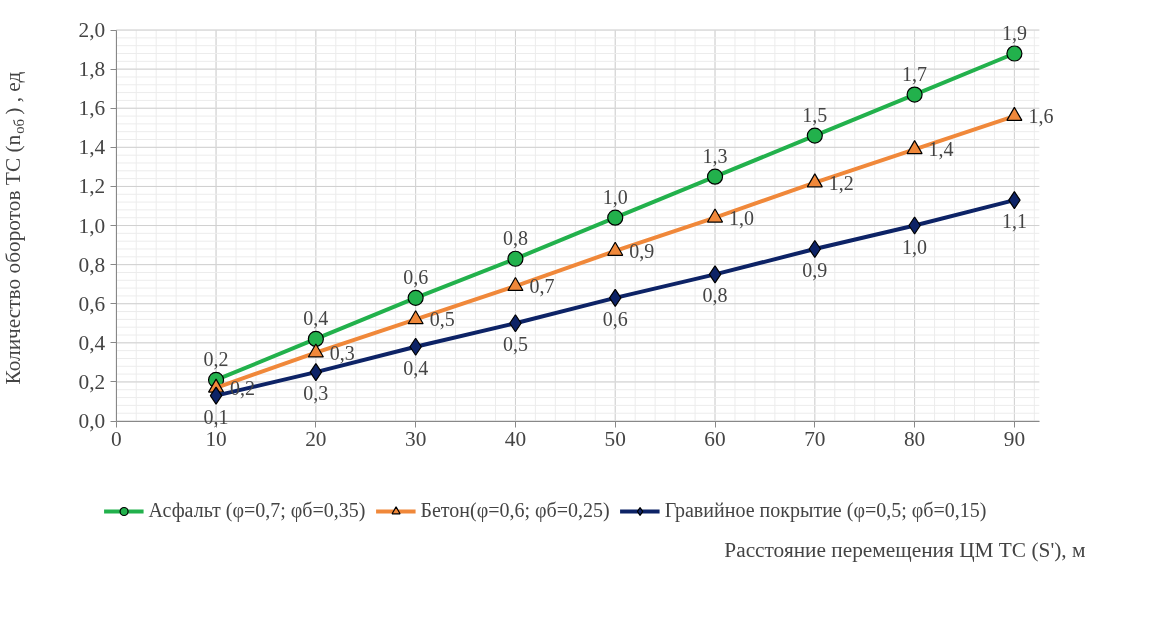 This screenshot has height=635, width=1168. What do you see at coordinates (815, 114) in the screenshot?
I see `data-label: 1,5` at bounding box center [815, 114].